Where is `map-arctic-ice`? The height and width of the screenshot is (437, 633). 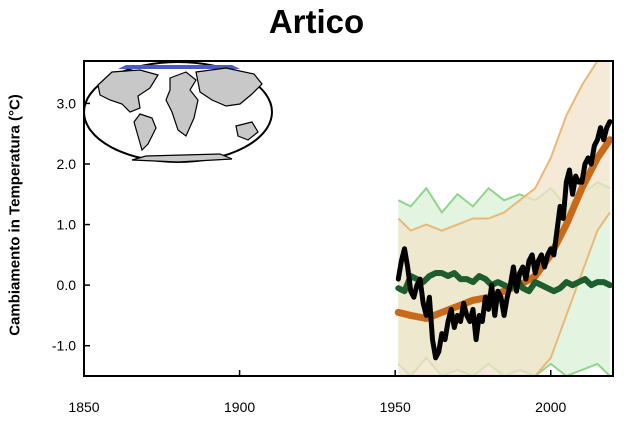 map-arctic-ice is located at coordinates (179, 67).